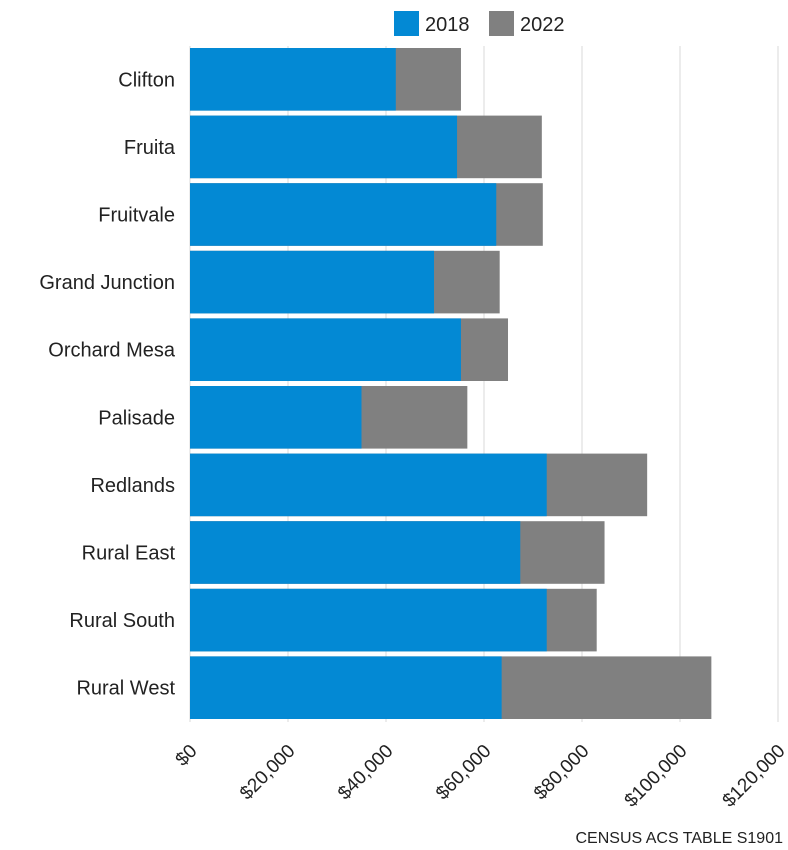 This screenshot has width=788, height=850. I want to click on x-tick-label: $120,000, so click(753, 776).